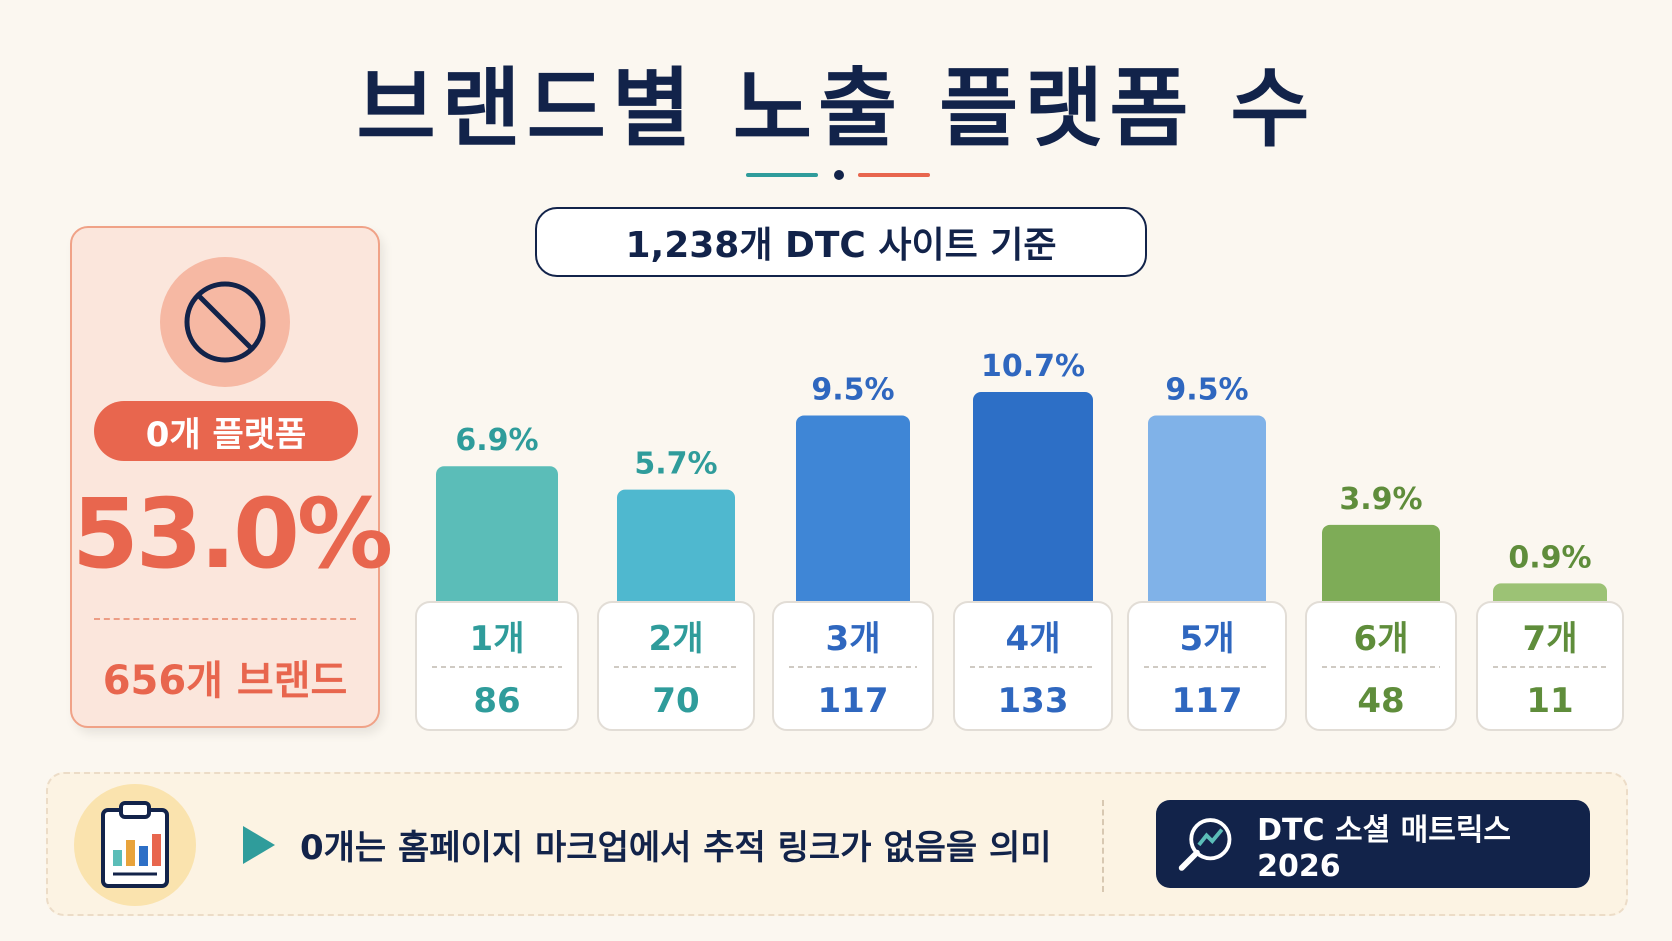 The width and height of the screenshot is (1672, 941). What do you see at coordinates (676, 666) in the screenshot?
I see `category-card` at bounding box center [676, 666].